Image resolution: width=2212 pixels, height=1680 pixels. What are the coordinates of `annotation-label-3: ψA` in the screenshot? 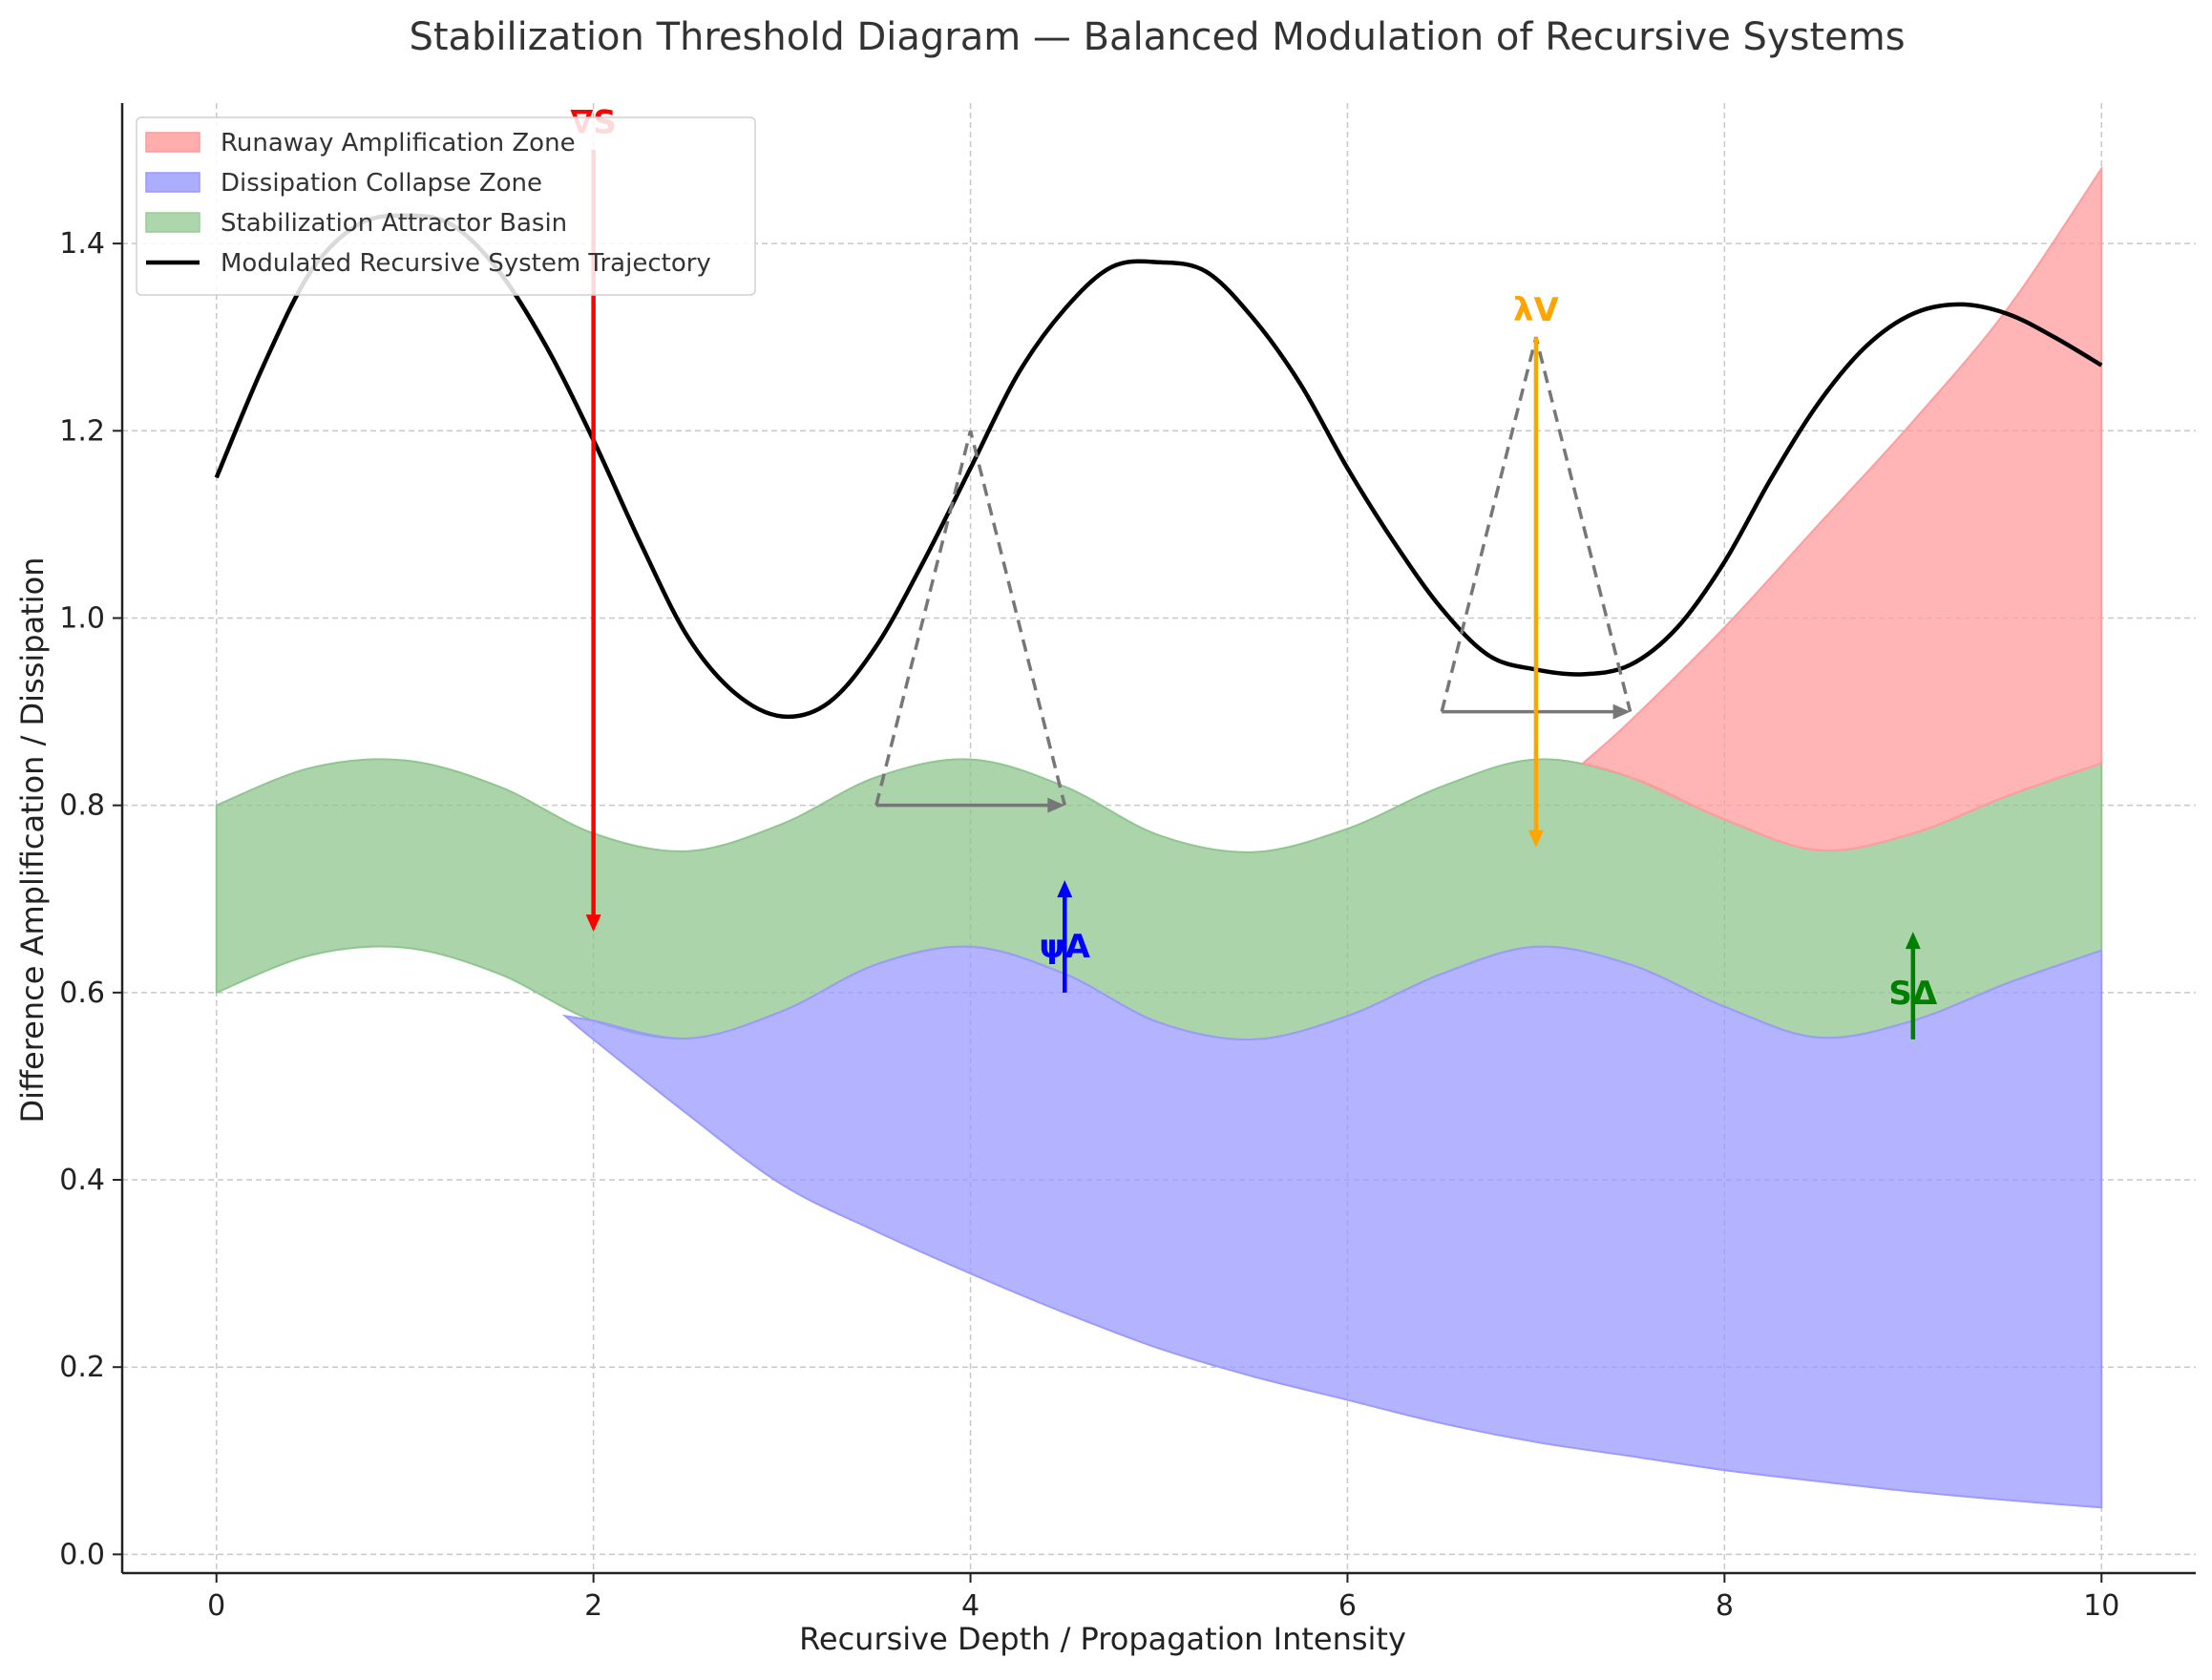 It's located at (1066, 947).